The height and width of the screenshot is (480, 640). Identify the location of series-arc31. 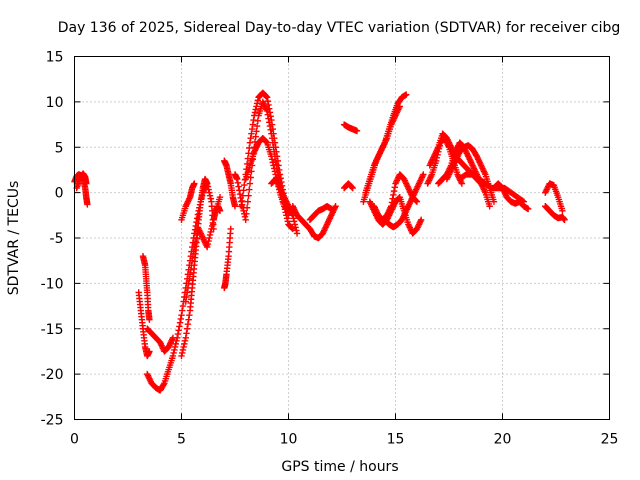
(511, 196).